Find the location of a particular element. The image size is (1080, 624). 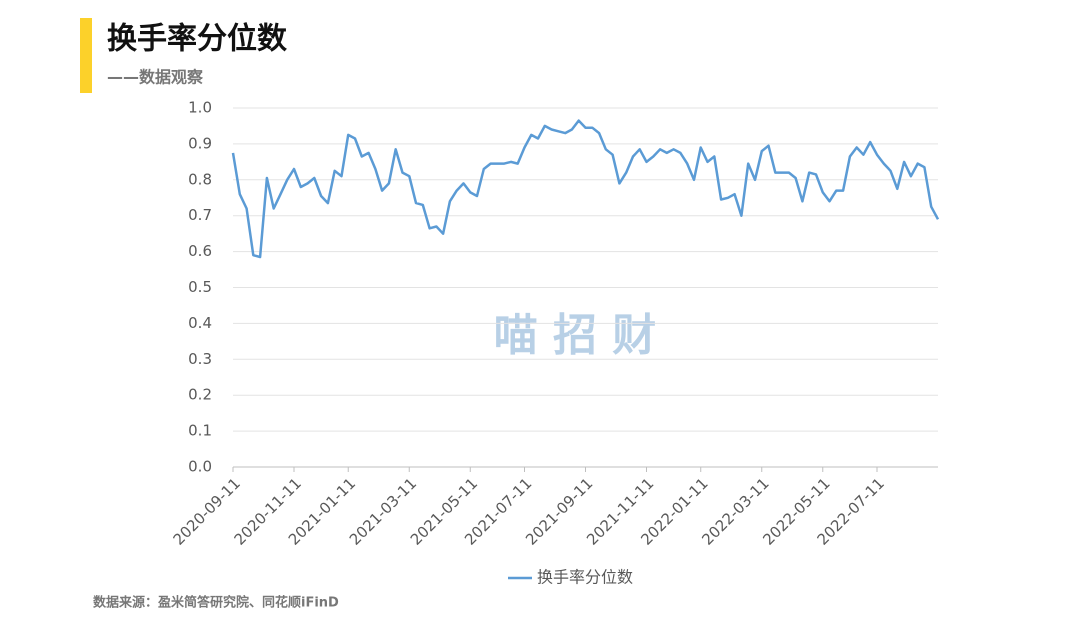

y-tick-label: 0.2 is located at coordinates (200, 395).